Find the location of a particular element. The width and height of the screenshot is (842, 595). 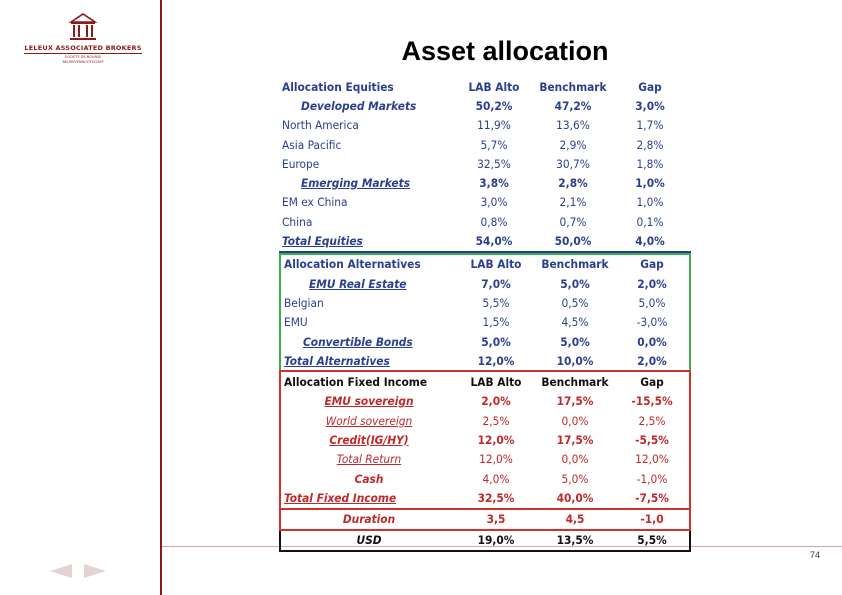

building-icon is located at coordinates (83, 26).